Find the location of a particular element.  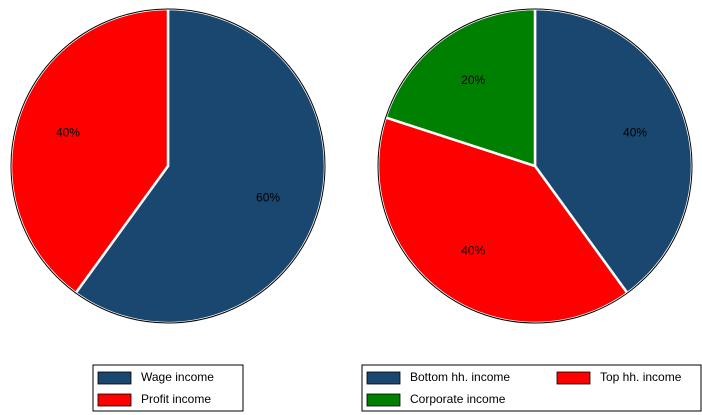

legend-label: Top hh. income is located at coordinates (641, 377).